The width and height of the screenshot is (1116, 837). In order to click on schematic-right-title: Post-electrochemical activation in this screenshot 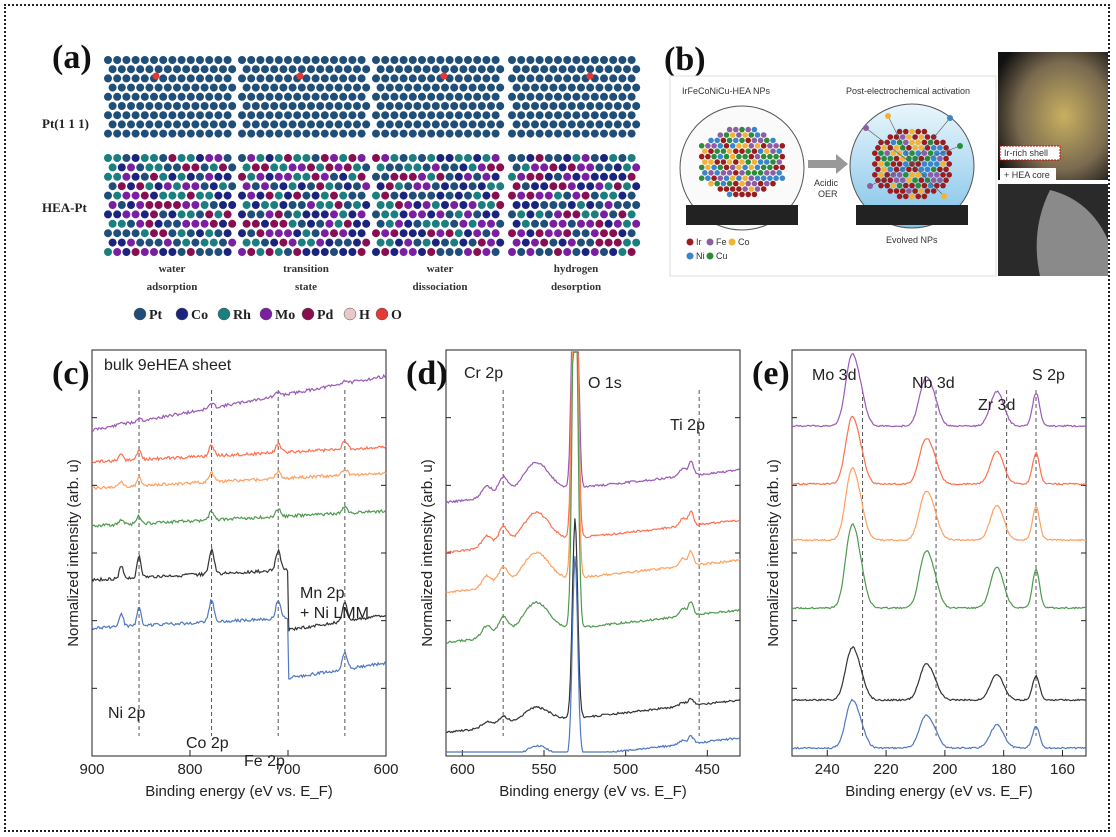, I will do `click(908, 91)`.